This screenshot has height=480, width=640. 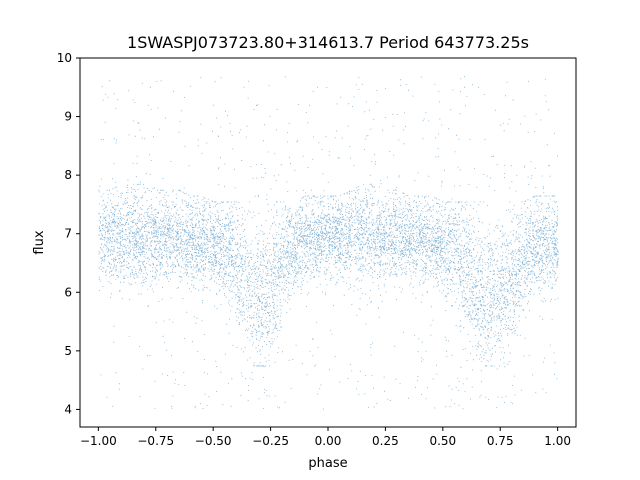 I want to click on y-tick-label: 10, so click(x=64, y=58).